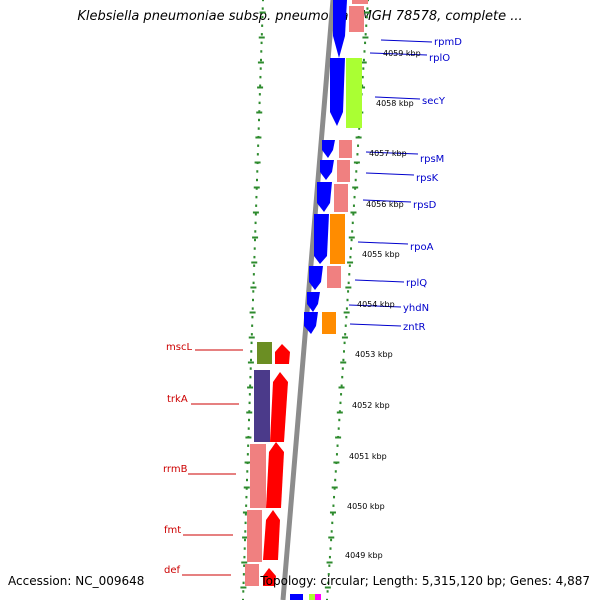  What do you see at coordinates (416, 308) in the screenshot?
I see `forward-gene-label: yhdN` at bounding box center [416, 308].